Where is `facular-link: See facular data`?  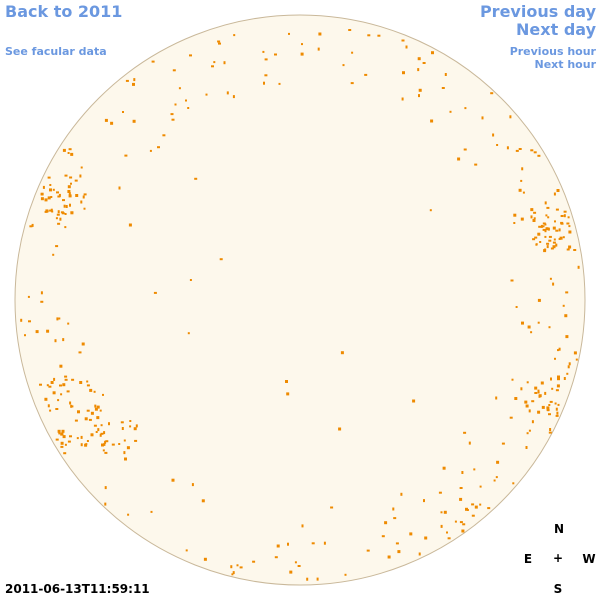
facular-link: See facular data is located at coordinates (56, 51).